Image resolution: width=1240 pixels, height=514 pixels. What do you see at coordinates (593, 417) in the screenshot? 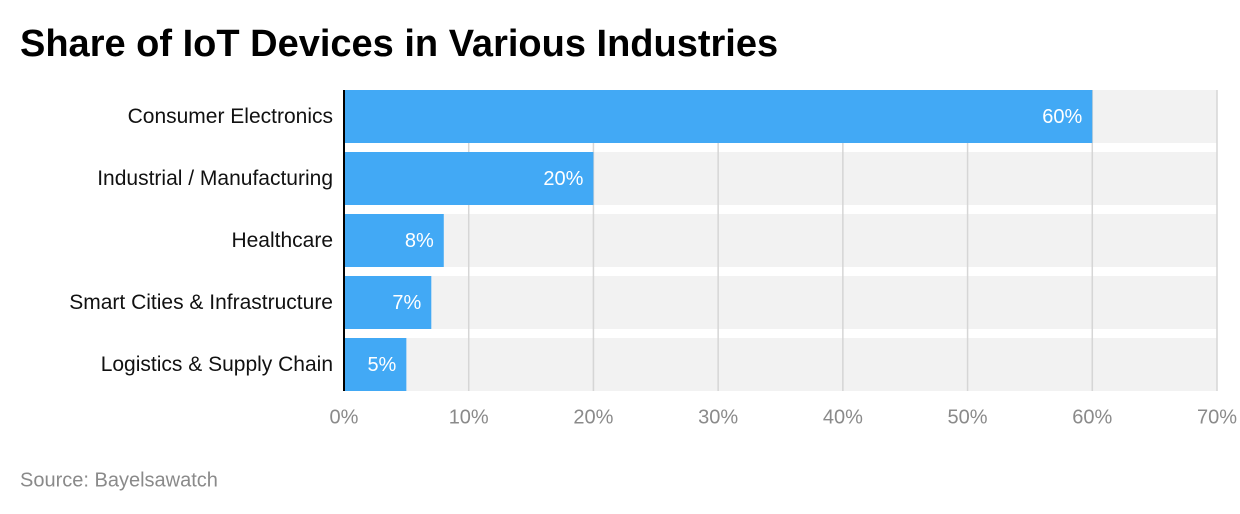
I see `x-tick-label: 20%` at bounding box center [593, 417].